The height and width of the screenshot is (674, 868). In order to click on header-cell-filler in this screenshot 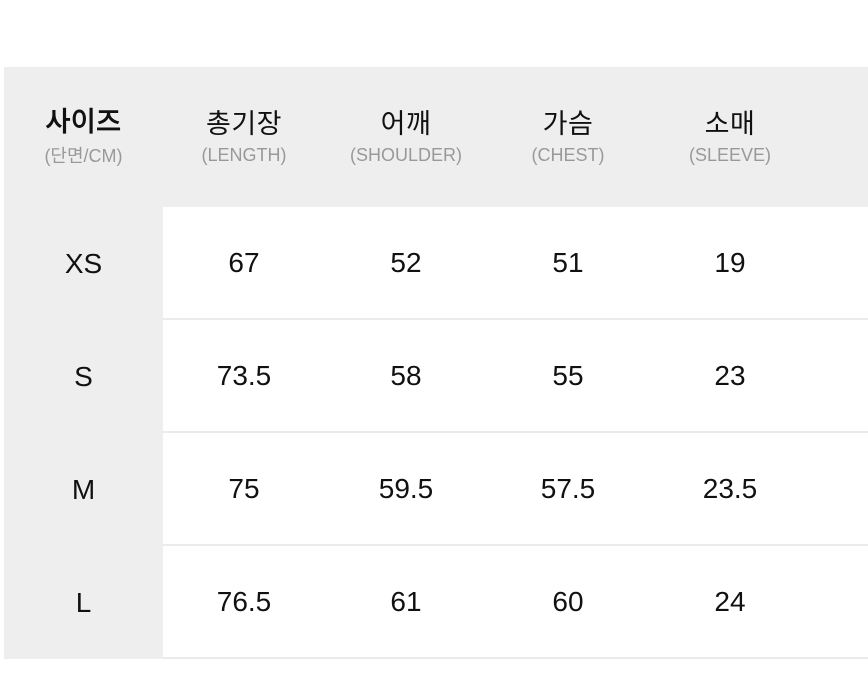, I will do `click(839, 137)`.